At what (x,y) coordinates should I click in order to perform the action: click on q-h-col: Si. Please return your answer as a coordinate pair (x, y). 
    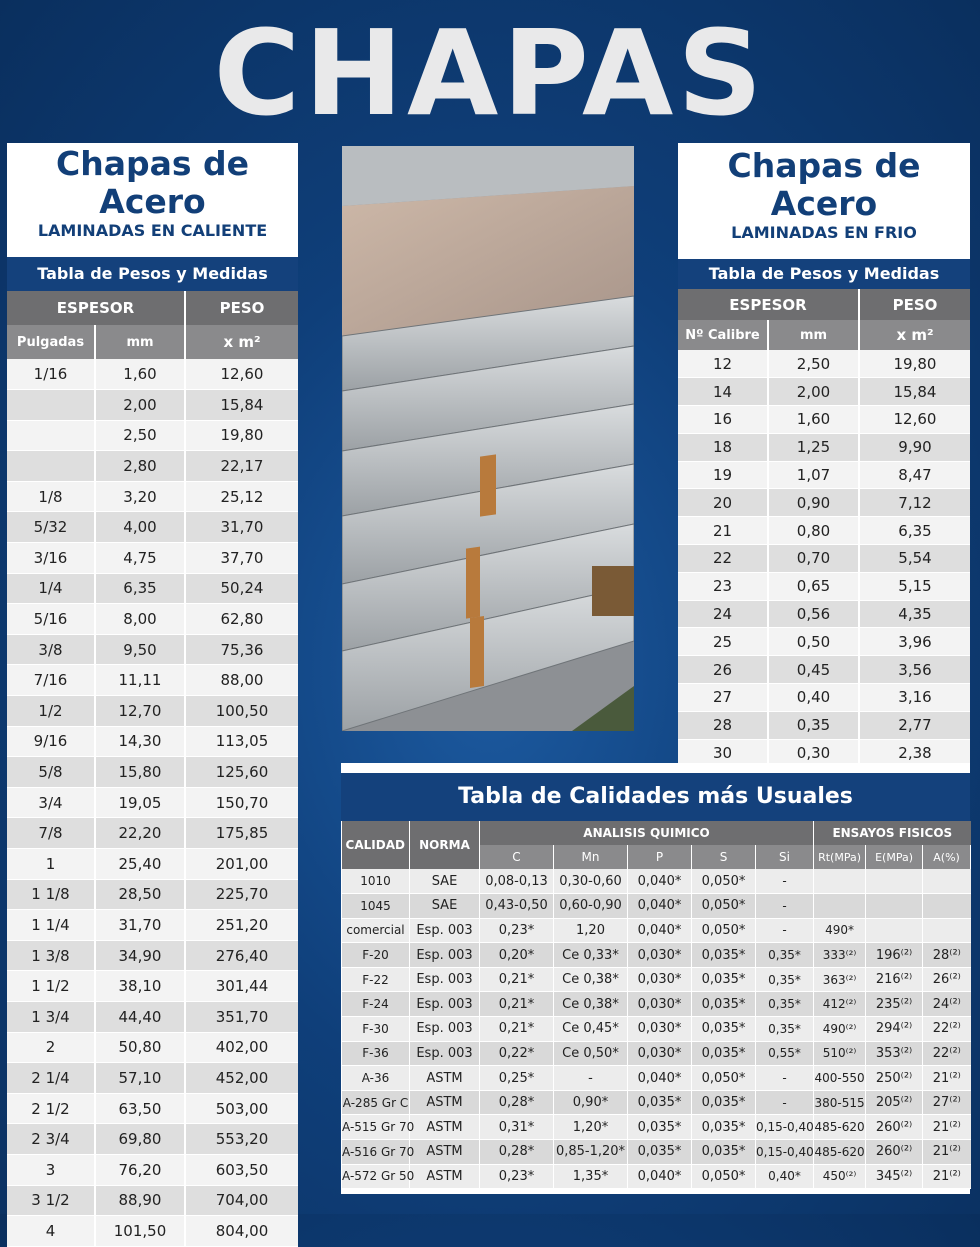
    Looking at the image, I should click on (785, 857).